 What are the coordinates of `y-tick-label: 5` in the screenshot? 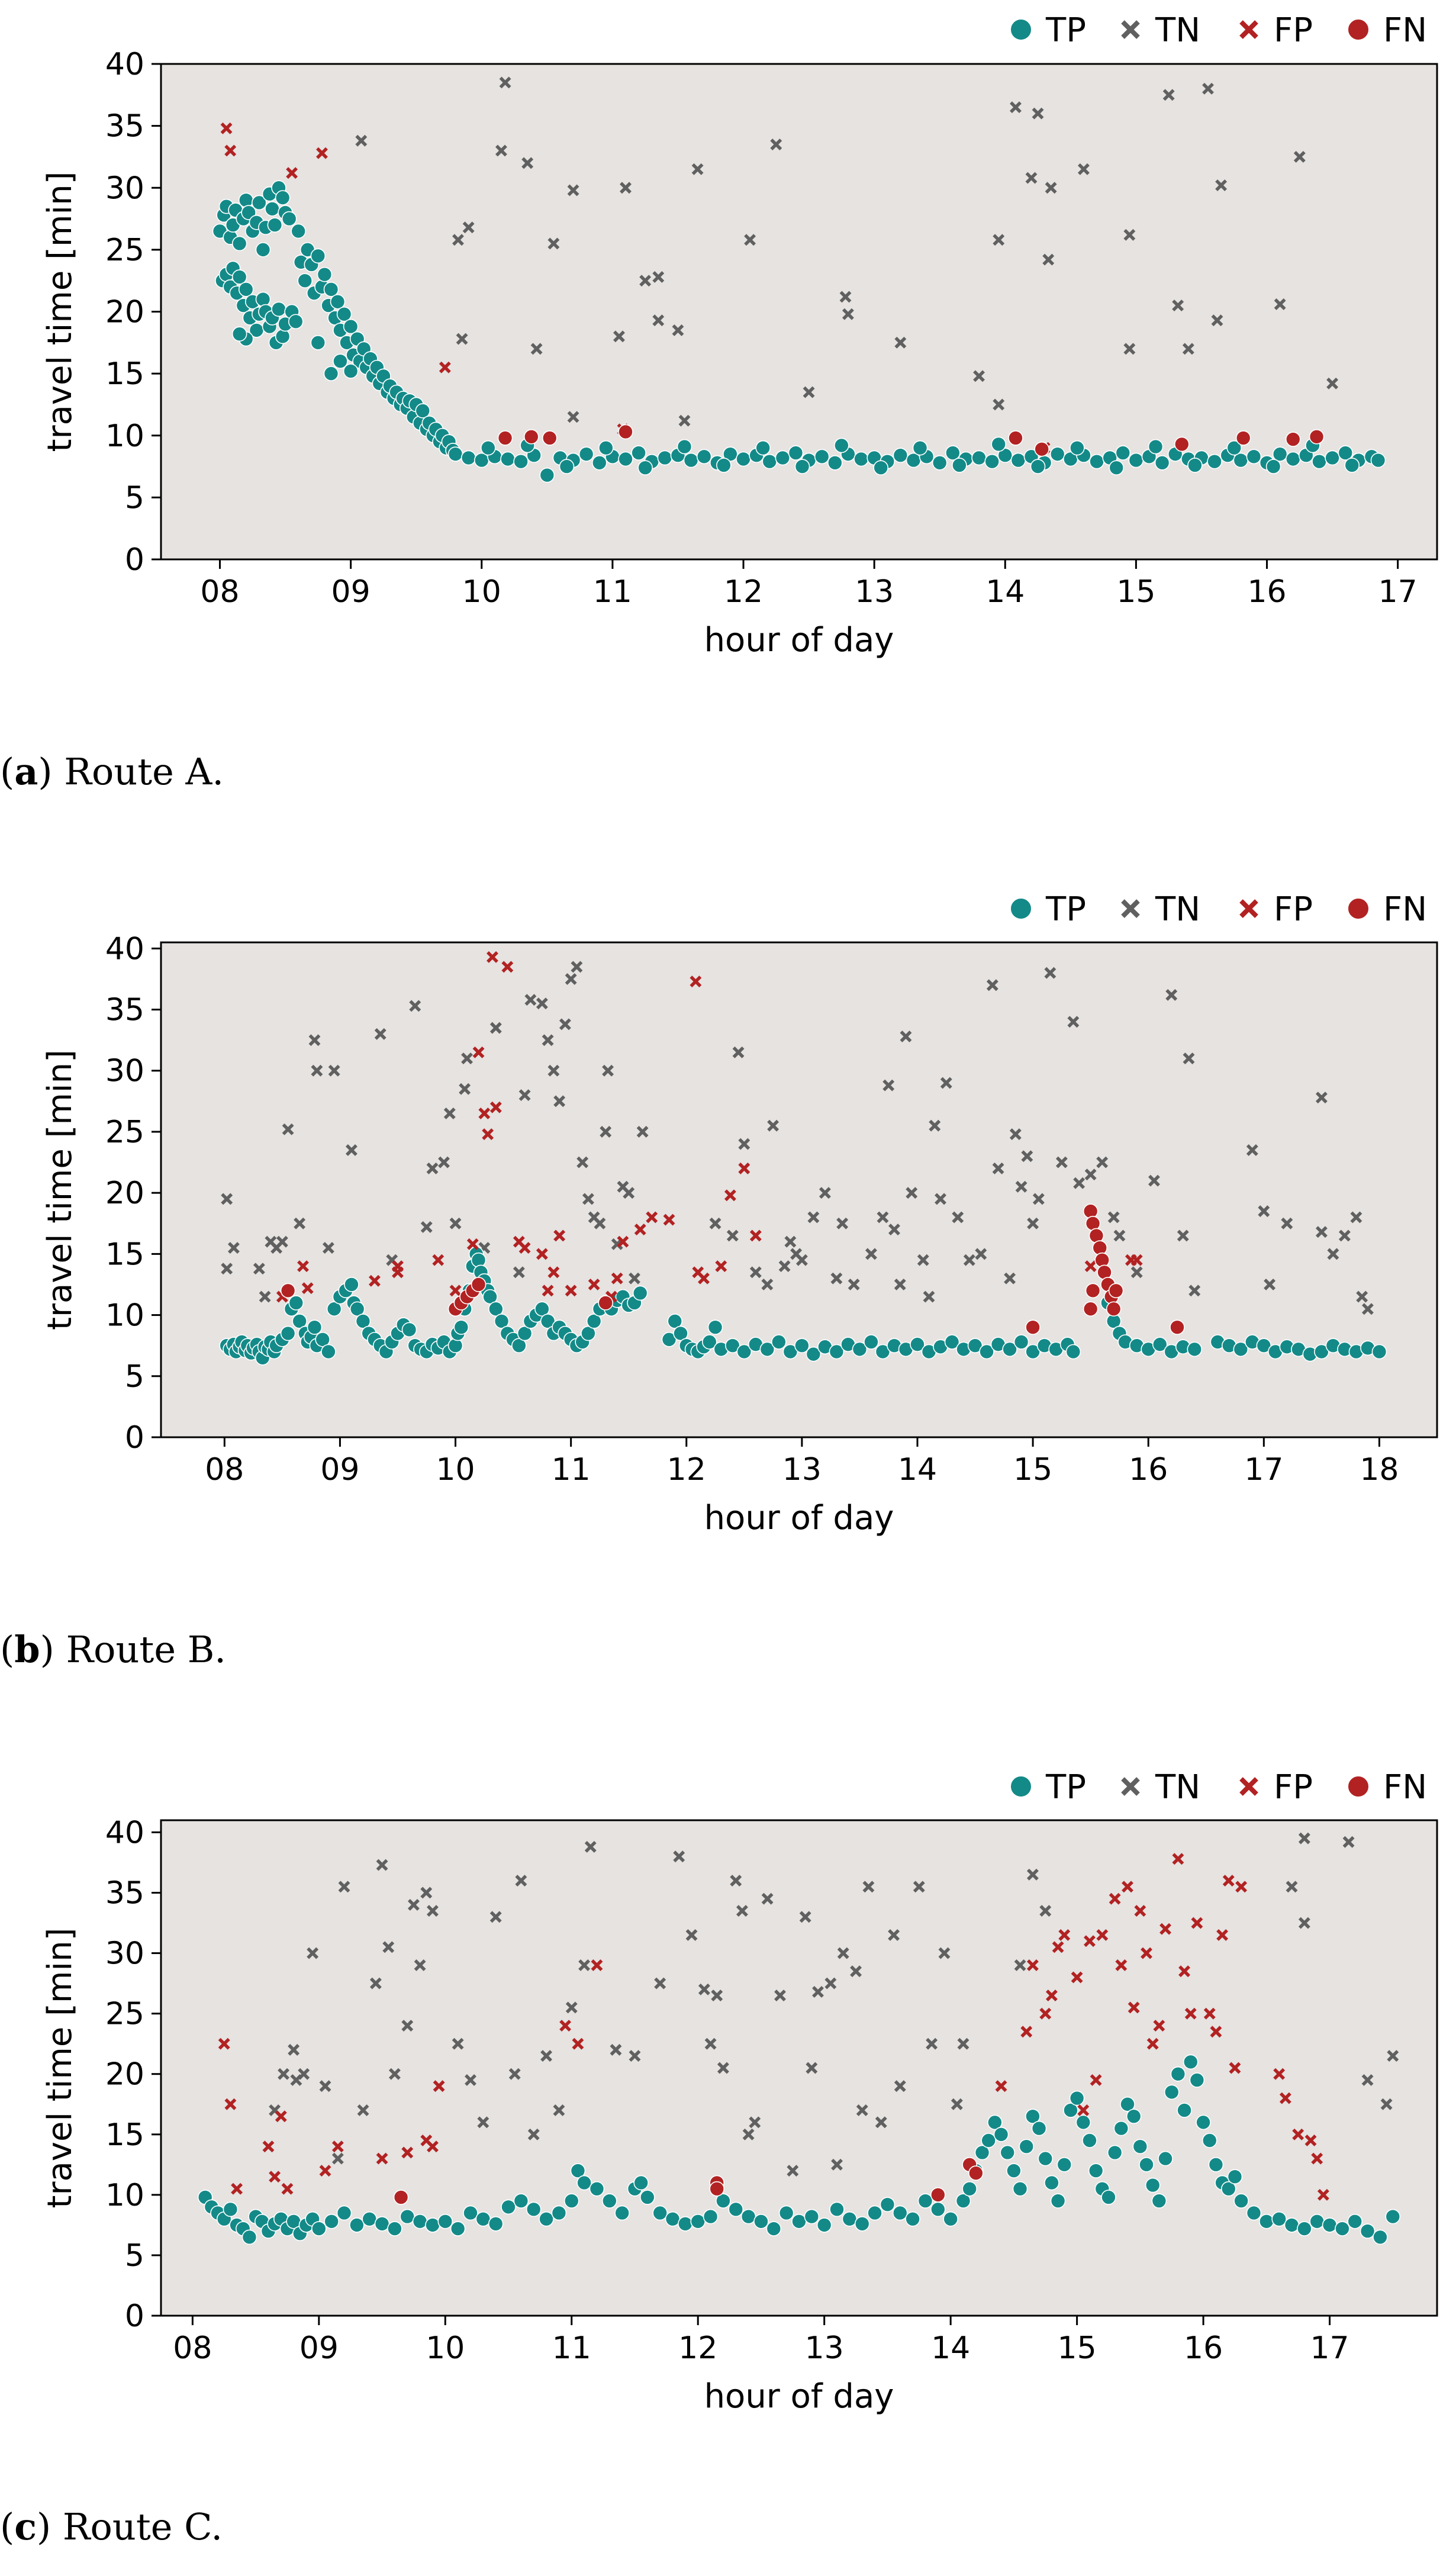 It's located at (134, 498).